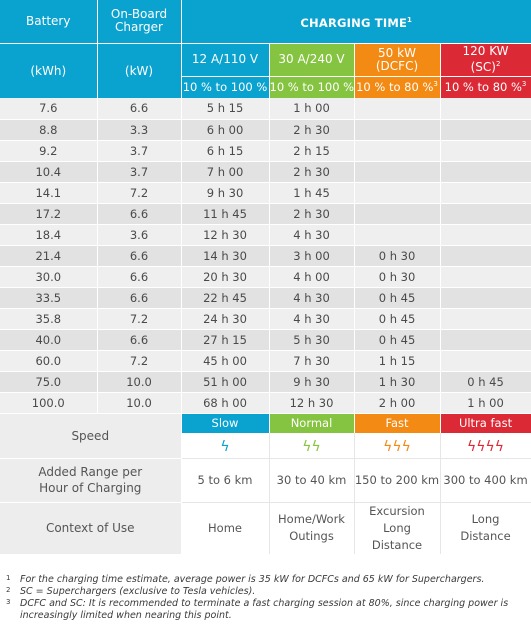 The height and width of the screenshot is (639, 531). What do you see at coordinates (49, 193) in the screenshot?
I see `cell-battery-kwh: 14.1` at bounding box center [49, 193].